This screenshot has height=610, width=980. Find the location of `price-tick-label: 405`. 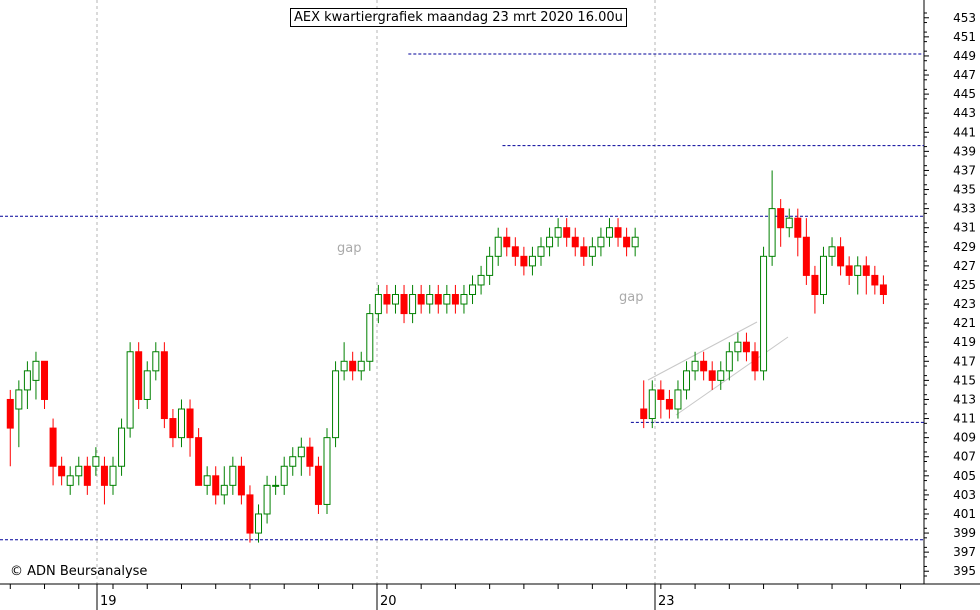

price-tick-label: 405 is located at coordinates (964, 476).